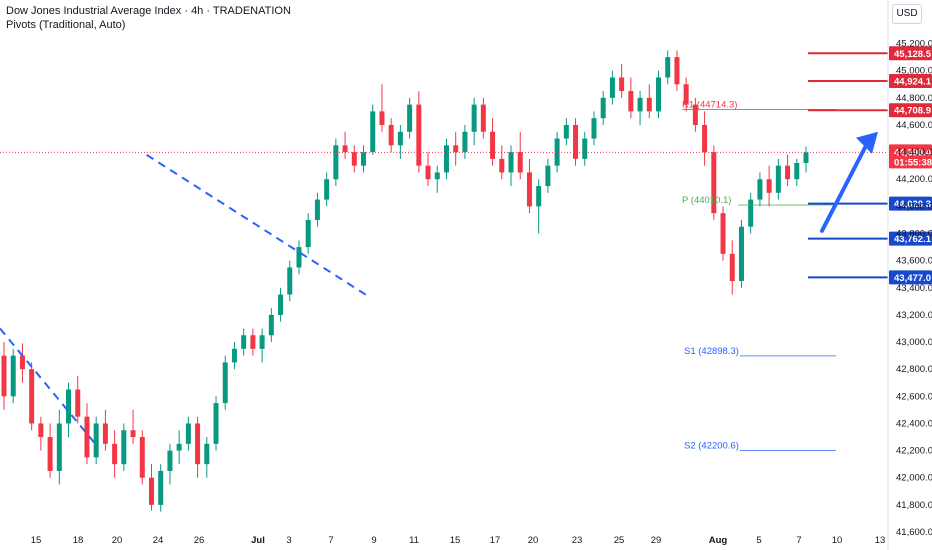 This screenshot has width=932, height=550. I want to click on bullish-arrow, so click(849, 182).